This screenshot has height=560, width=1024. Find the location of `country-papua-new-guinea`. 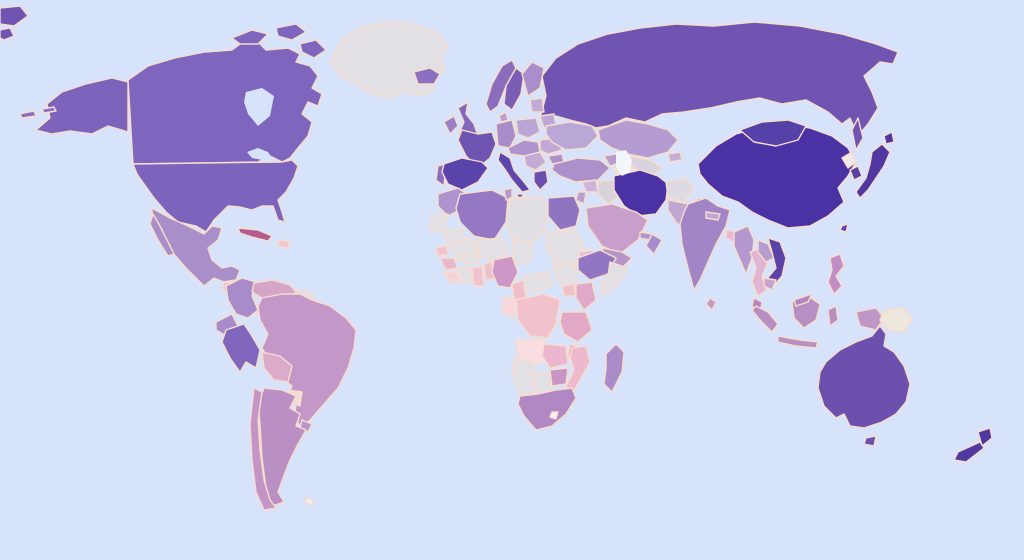

country-papua-new-guinea is located at coordinates (896, 320).